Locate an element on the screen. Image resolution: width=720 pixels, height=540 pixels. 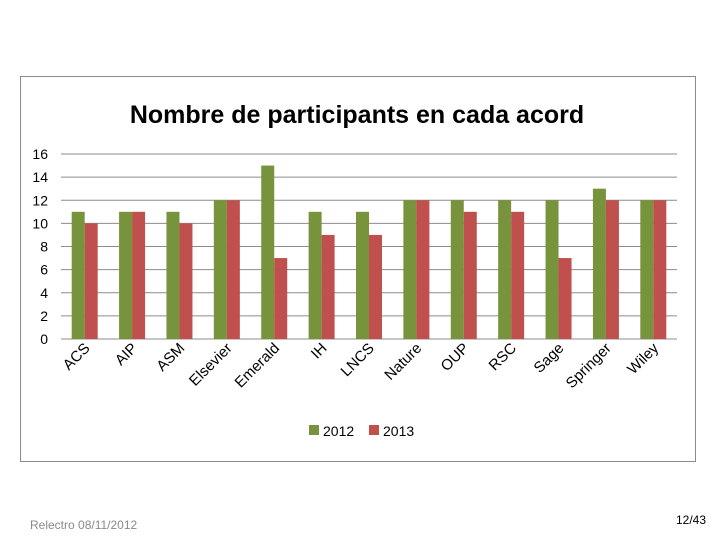
bar-2012-ACS is located at coordinates (78, 275).